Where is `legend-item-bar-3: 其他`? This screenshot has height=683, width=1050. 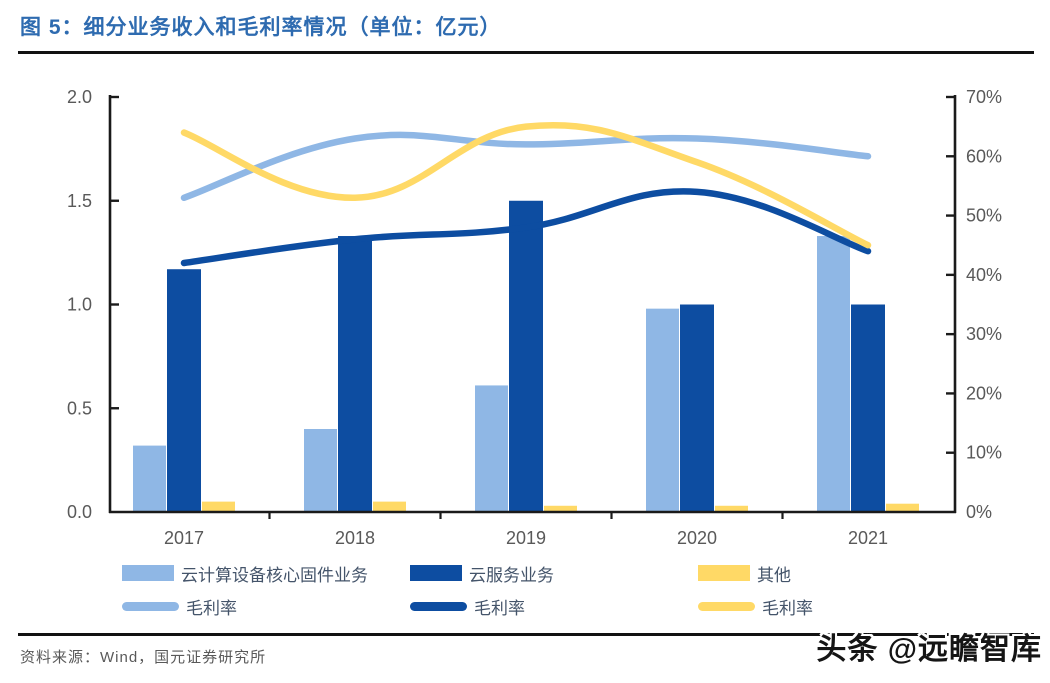
legend-item-bar-3: 其他 is located at coordinates (744, 574).